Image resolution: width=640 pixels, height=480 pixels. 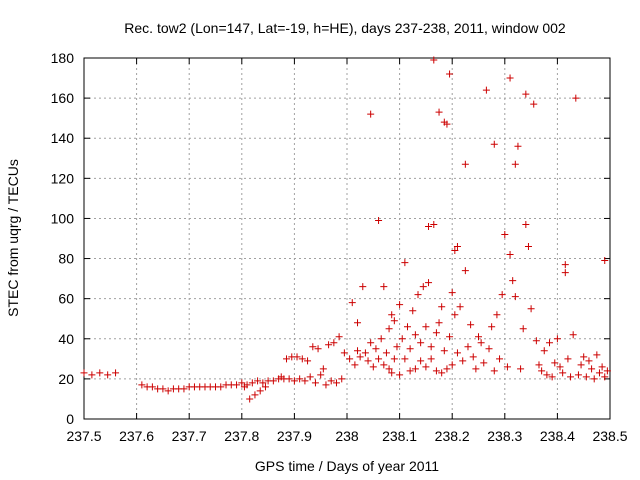 What do you see at coordinates (609, 436) in the screenshot?
I see `x-tick-label: 238.5` at bounding box center [609, 436].